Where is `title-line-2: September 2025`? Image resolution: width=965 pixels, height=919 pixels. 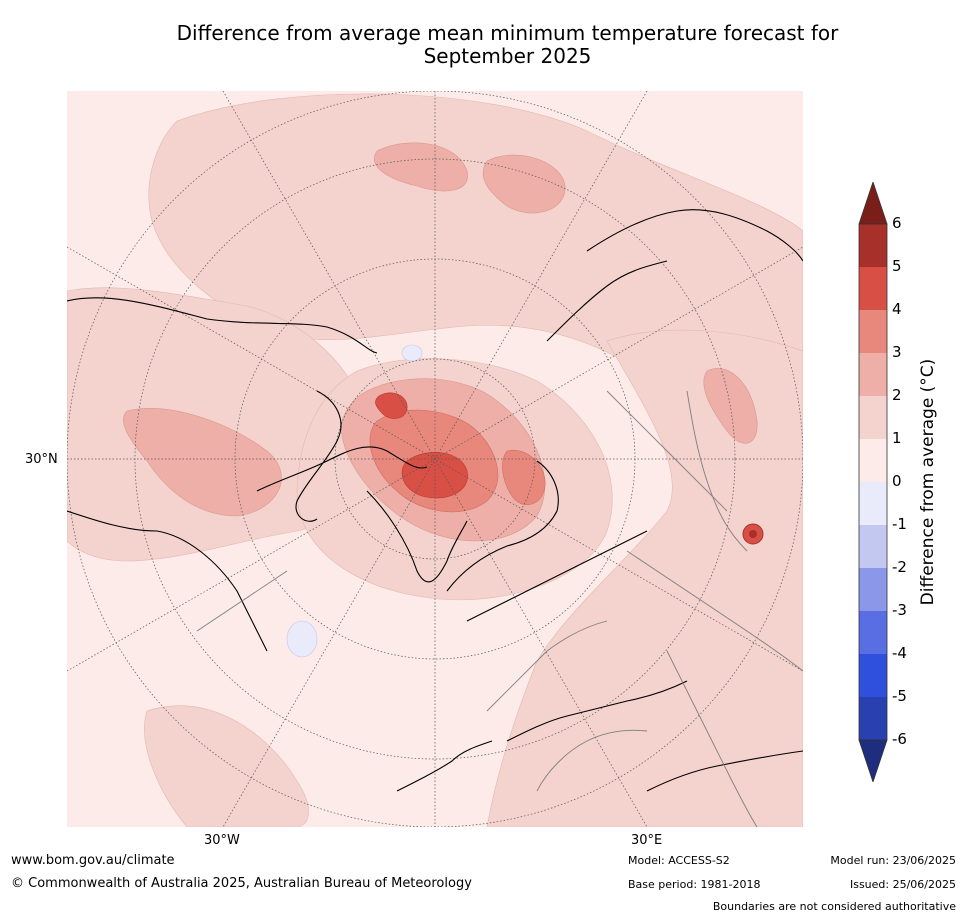 title-line-2: September 2025 is located at coordinates (507, 56).